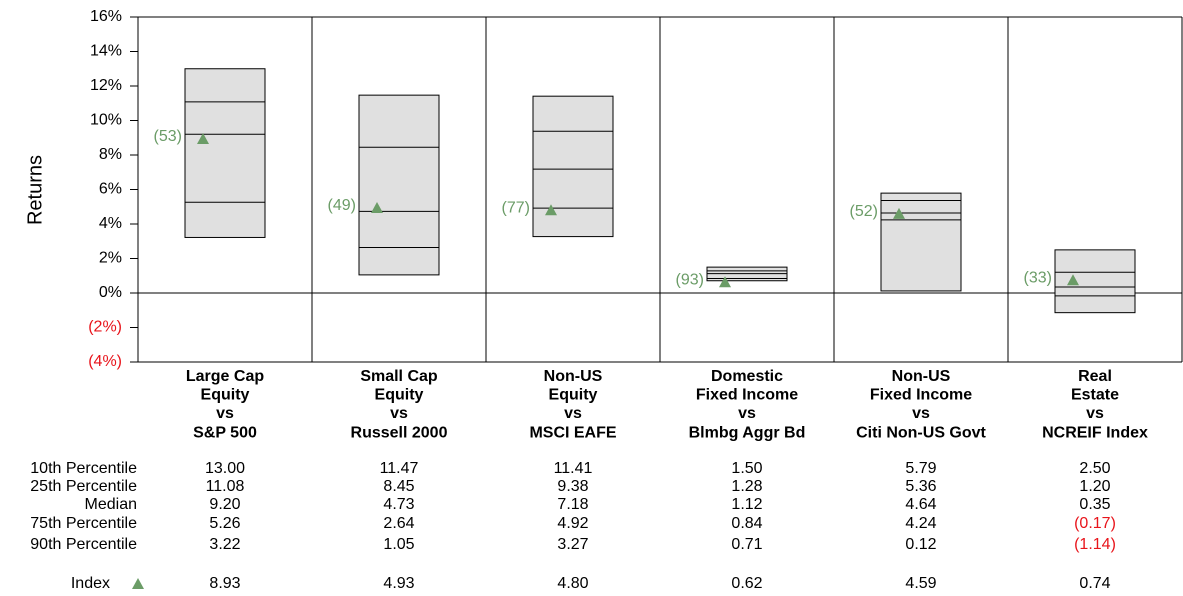  I want to click on index-rank-label: (33), so click(1038, 277).